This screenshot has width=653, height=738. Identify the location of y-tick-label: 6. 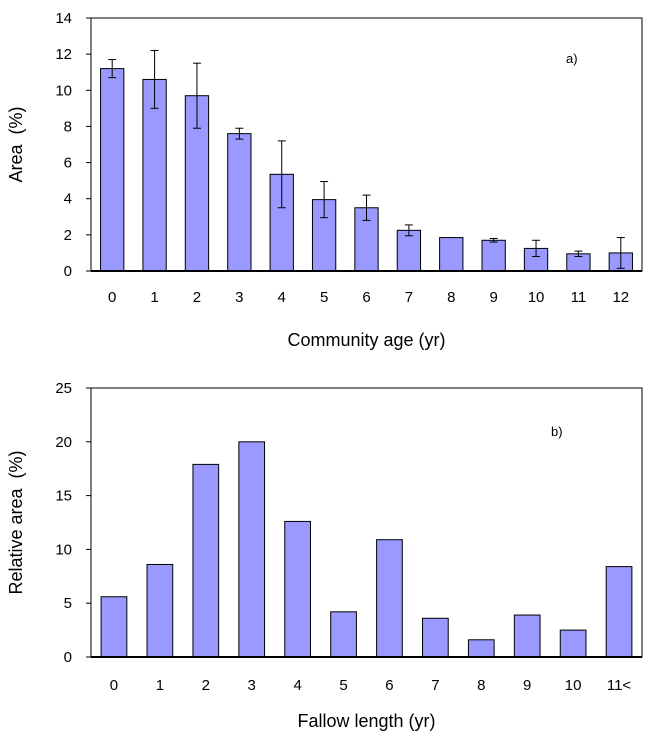
(68, 163).